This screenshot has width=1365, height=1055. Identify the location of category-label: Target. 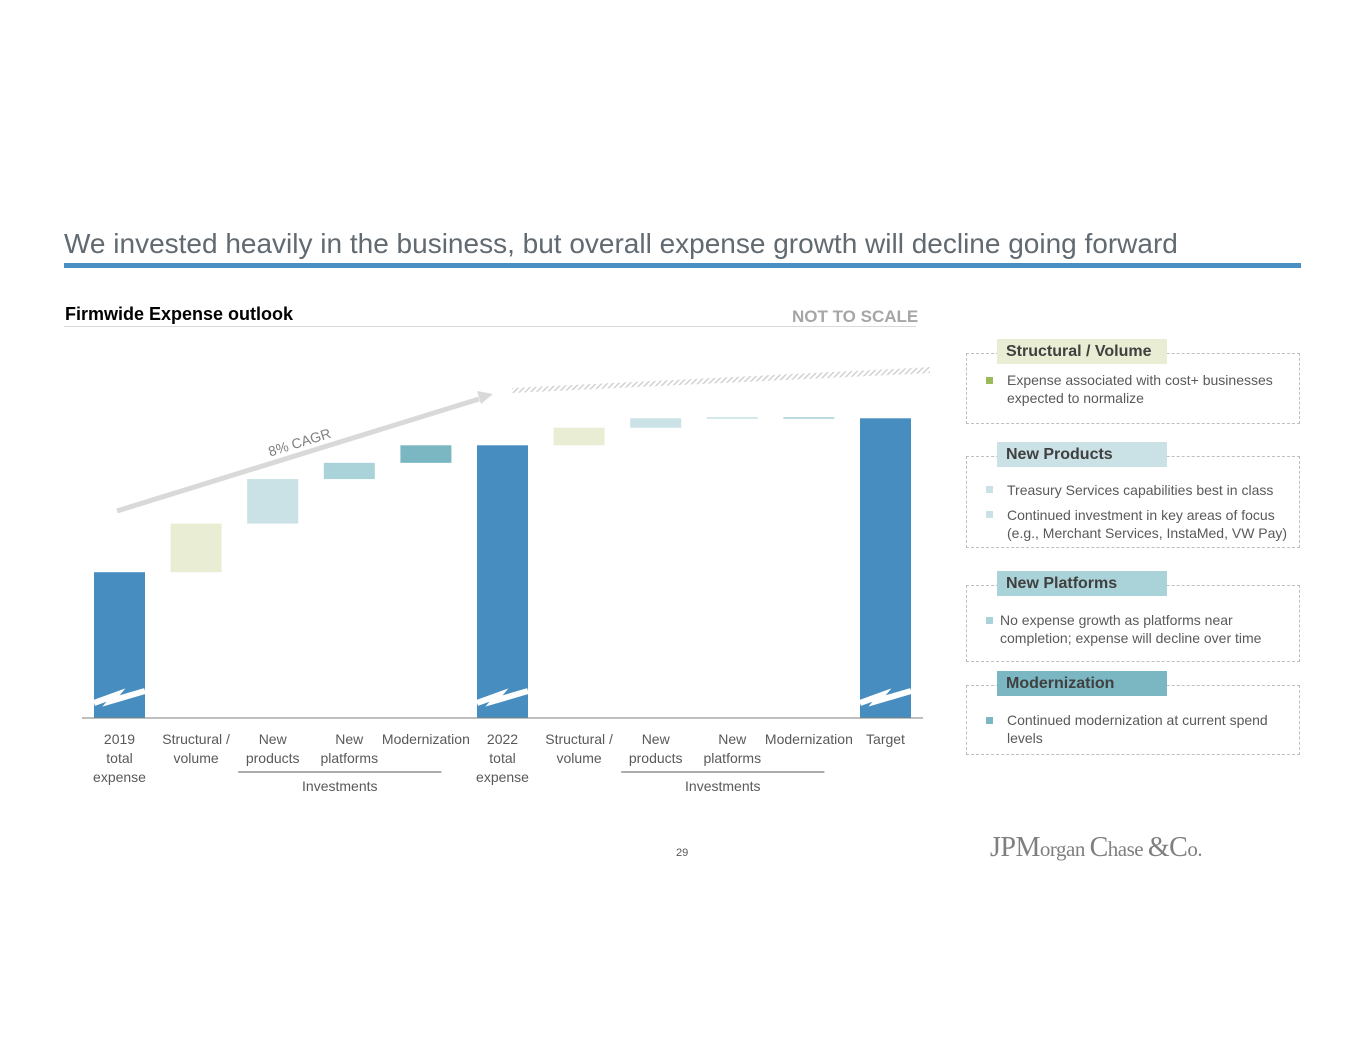
(885, 739).